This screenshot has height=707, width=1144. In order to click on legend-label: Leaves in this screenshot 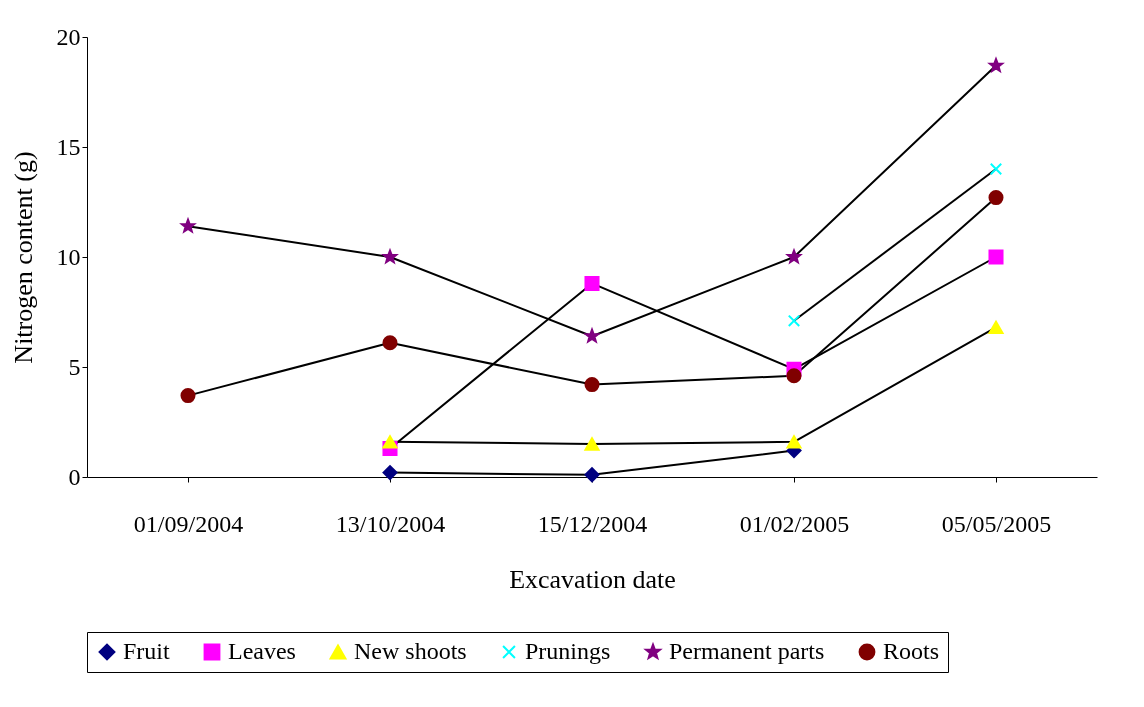, I will do `click(262, 651)`.